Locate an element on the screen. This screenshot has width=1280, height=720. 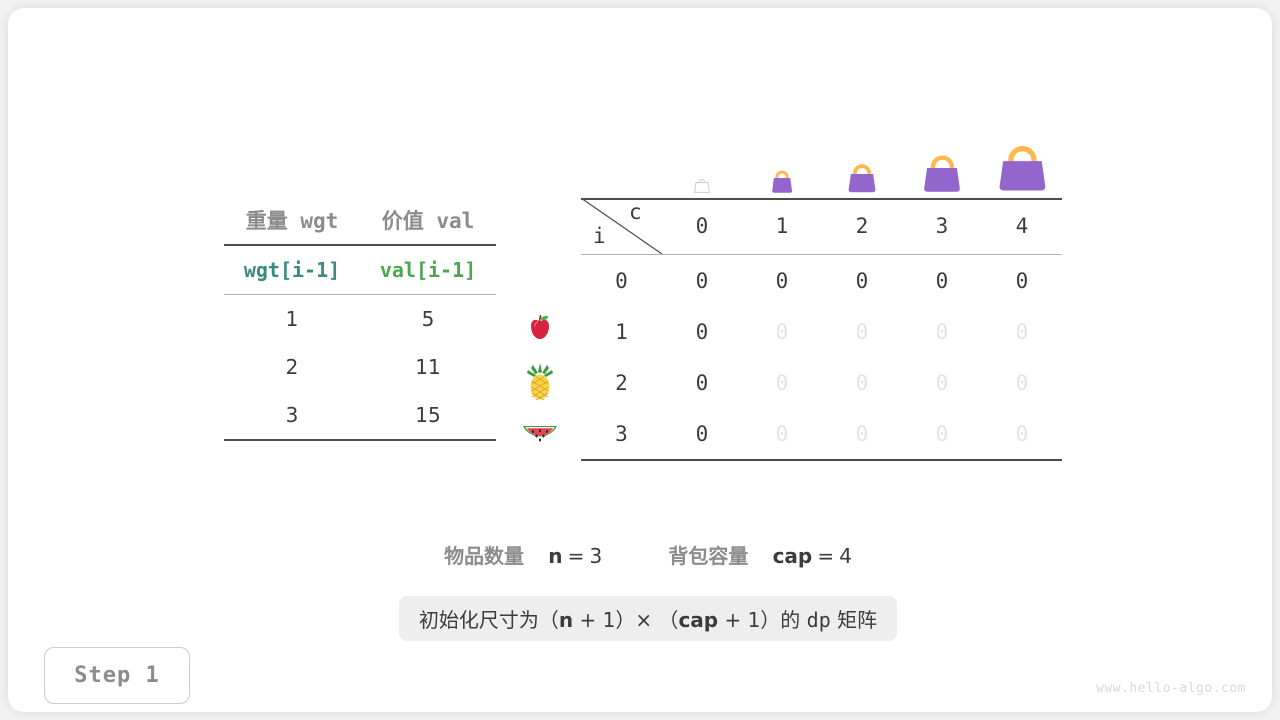
items-table-row: 2 11 is located at coordinates (360, 367).